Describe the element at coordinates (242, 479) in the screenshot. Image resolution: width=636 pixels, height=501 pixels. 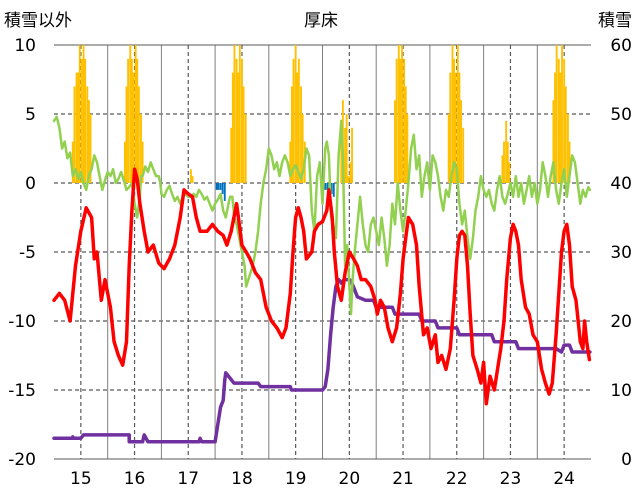
I see `x-tick-label: 18` at that location.